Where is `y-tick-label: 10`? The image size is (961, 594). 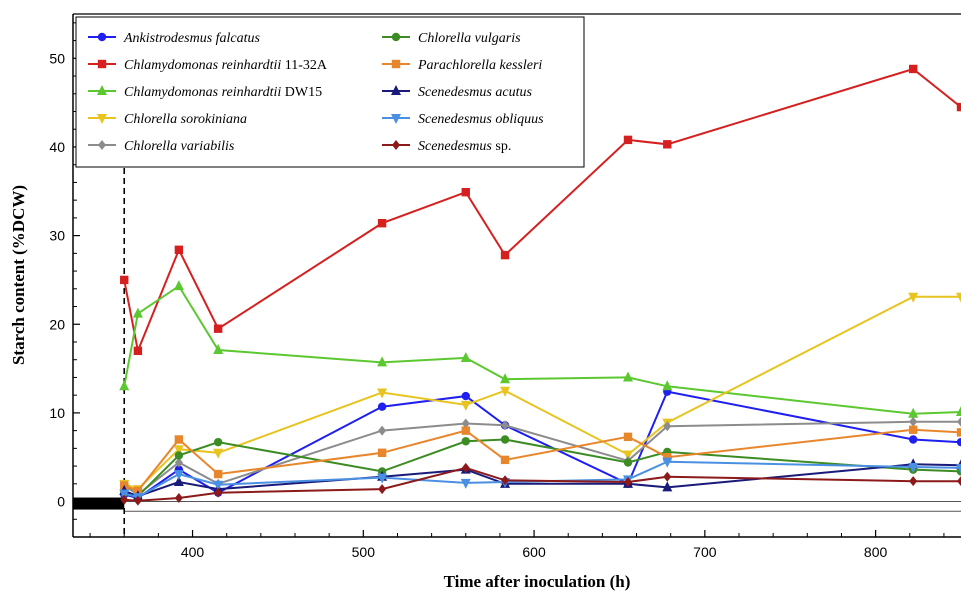
y-tick-label: 10 is located at coordinates (57, 413).